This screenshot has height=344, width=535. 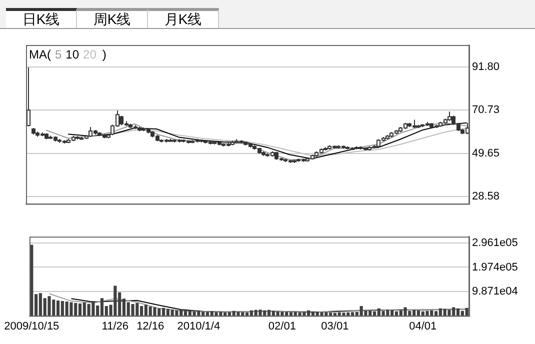 I want to click on y-tick-label: 70.73, so click(x=486, y=110).